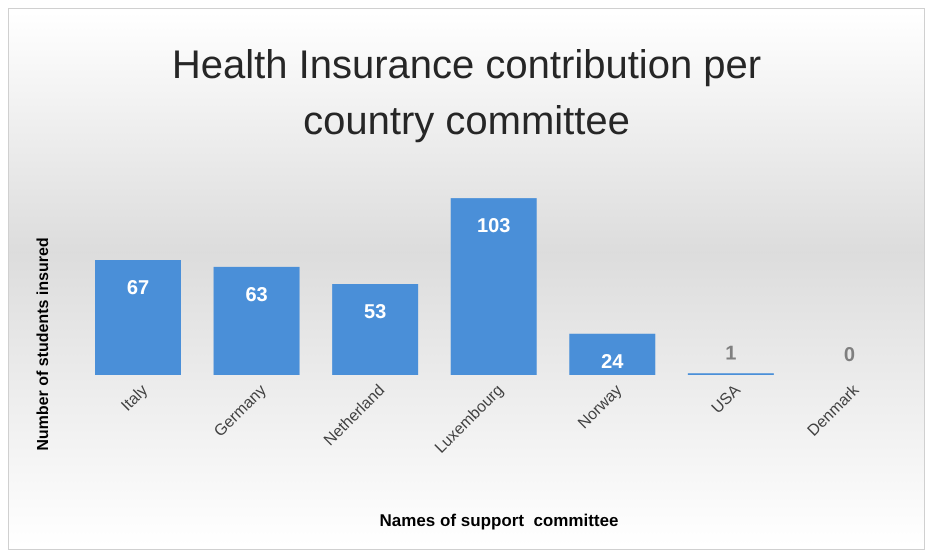 The image size is (931, 558). What do you see at coordinates (466, 93) in the screenshot?
I see `chart-title: Health Insurance contribution per country committee` at bounding box center [466, 93].